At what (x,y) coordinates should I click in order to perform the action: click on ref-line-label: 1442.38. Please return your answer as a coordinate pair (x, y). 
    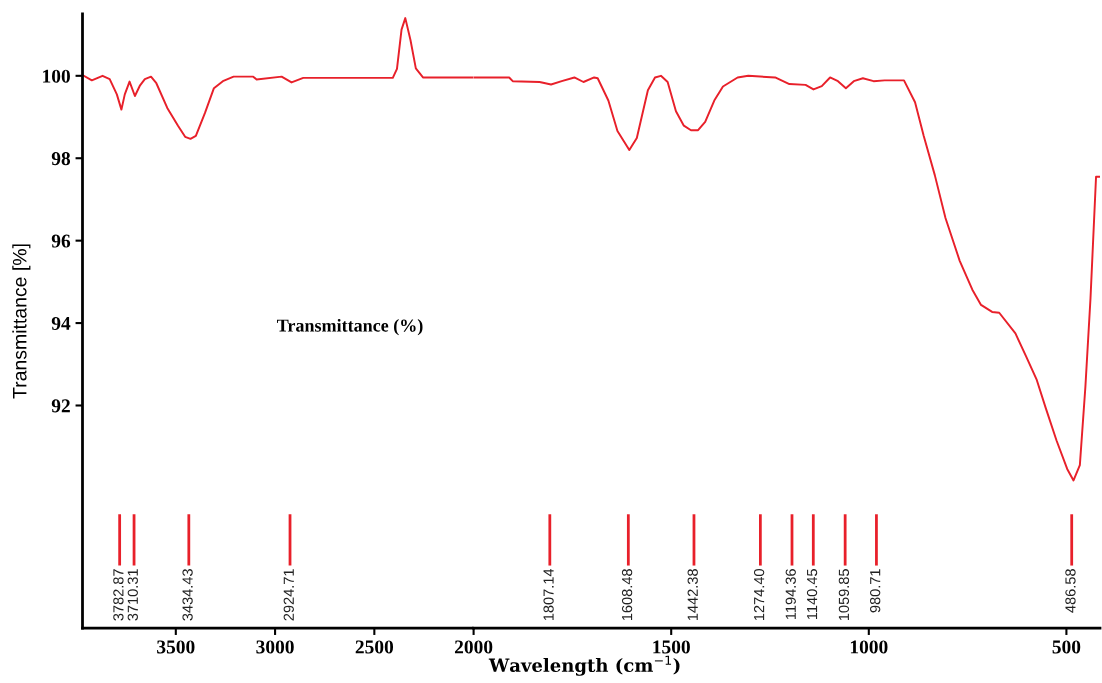
    Looking at the image, I should click on (692, 595).